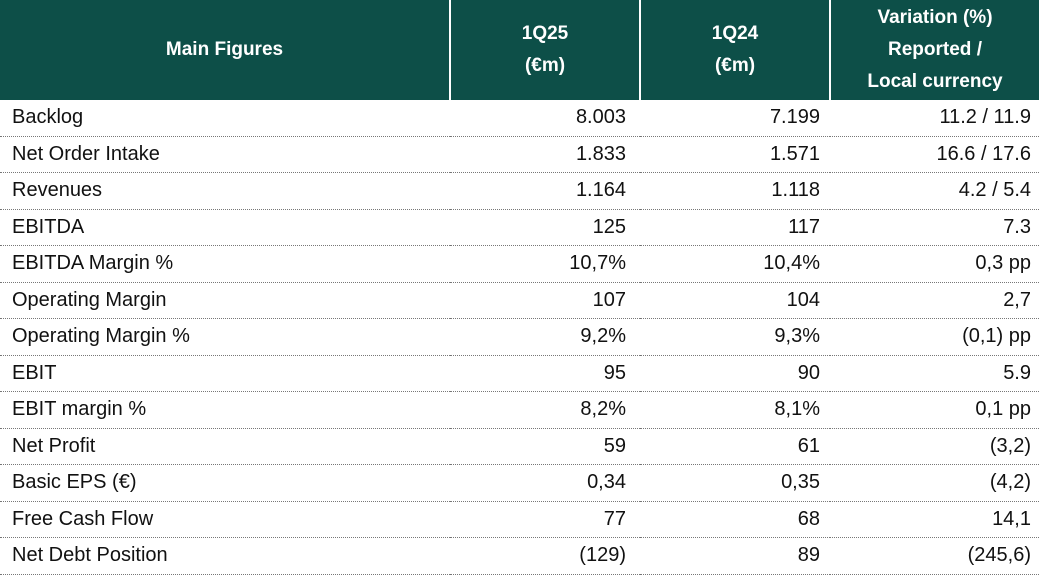 The width and height of the screenshot is (1039, 579). I want to click on cell-value: 59, so click(545, 446).